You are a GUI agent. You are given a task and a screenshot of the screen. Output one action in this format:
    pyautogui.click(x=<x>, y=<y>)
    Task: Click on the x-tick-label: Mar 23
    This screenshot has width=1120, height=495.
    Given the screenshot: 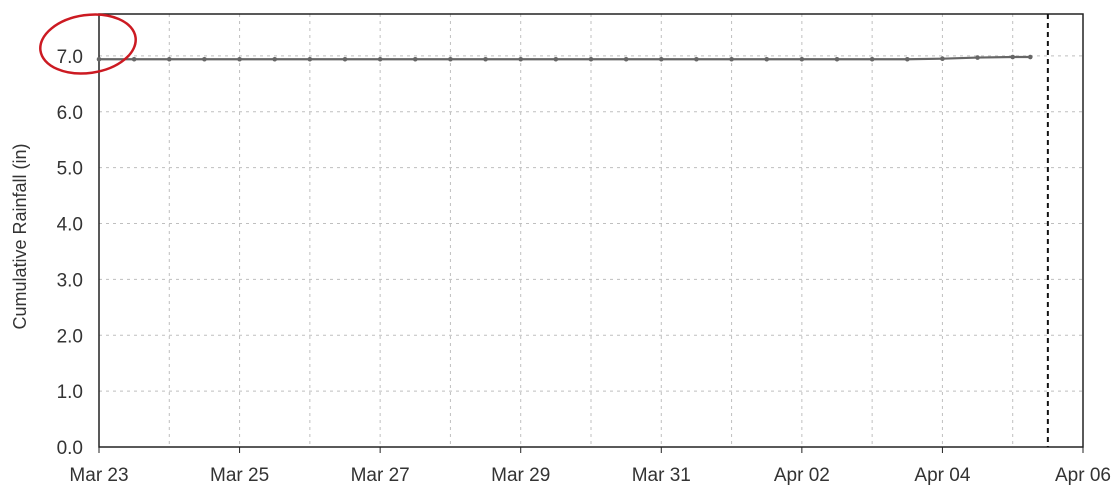 What is the action you would take?
    pyautogui.click(x=98, y=475)
    